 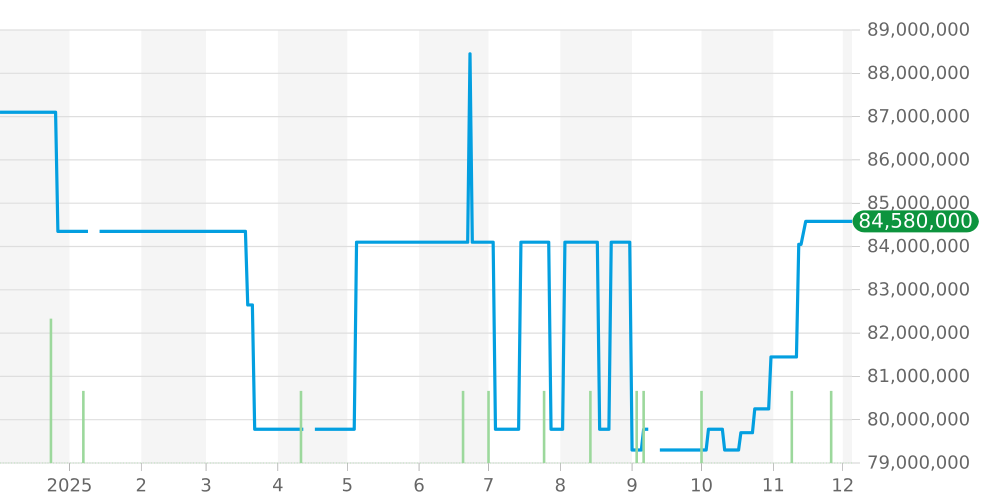 What do you see at coordinates (918, 376) in the screenshot?
I see `y-tick-label: 81,000,000` at bounding box center [918, 376].